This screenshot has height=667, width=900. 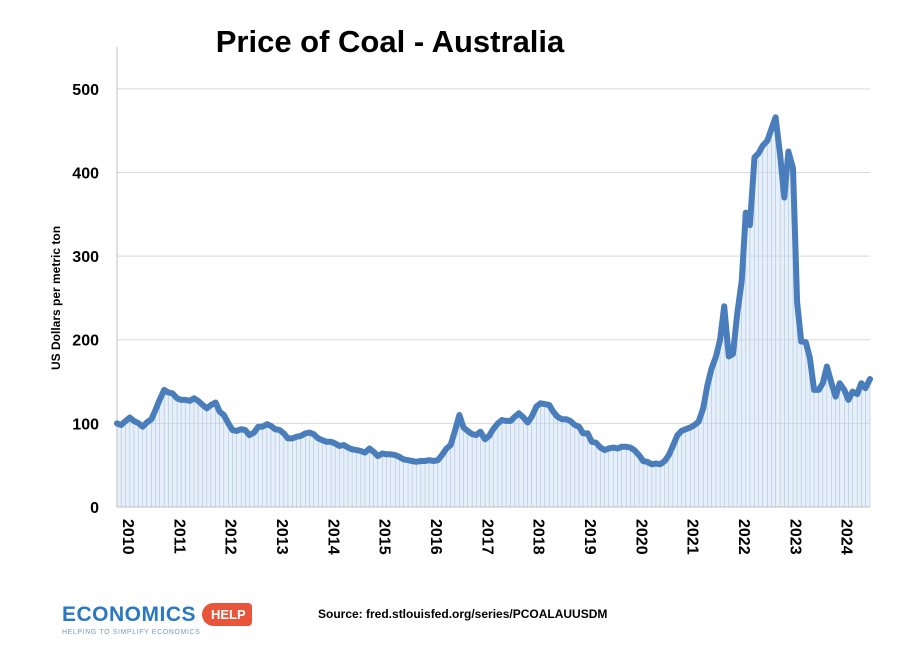 What do you see at coordinates (56, 298) in the screenshot?
I see `y-axis-label: US Dollars per metric ton` at bounding box center [56, 298].